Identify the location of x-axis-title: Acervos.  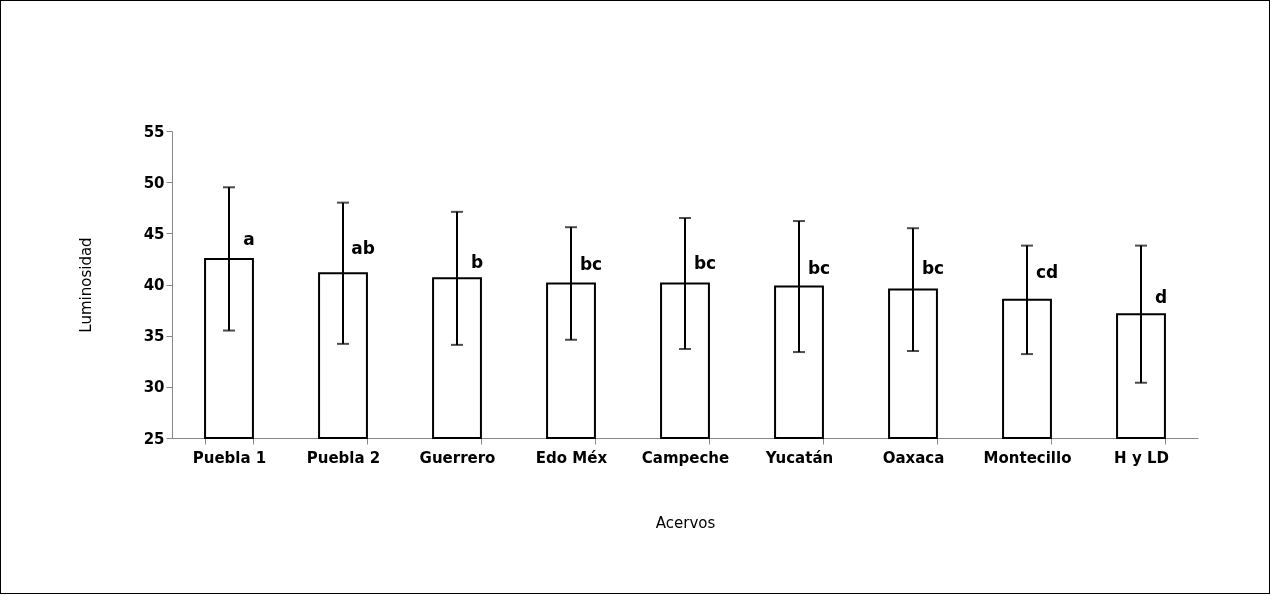
(685, 522).